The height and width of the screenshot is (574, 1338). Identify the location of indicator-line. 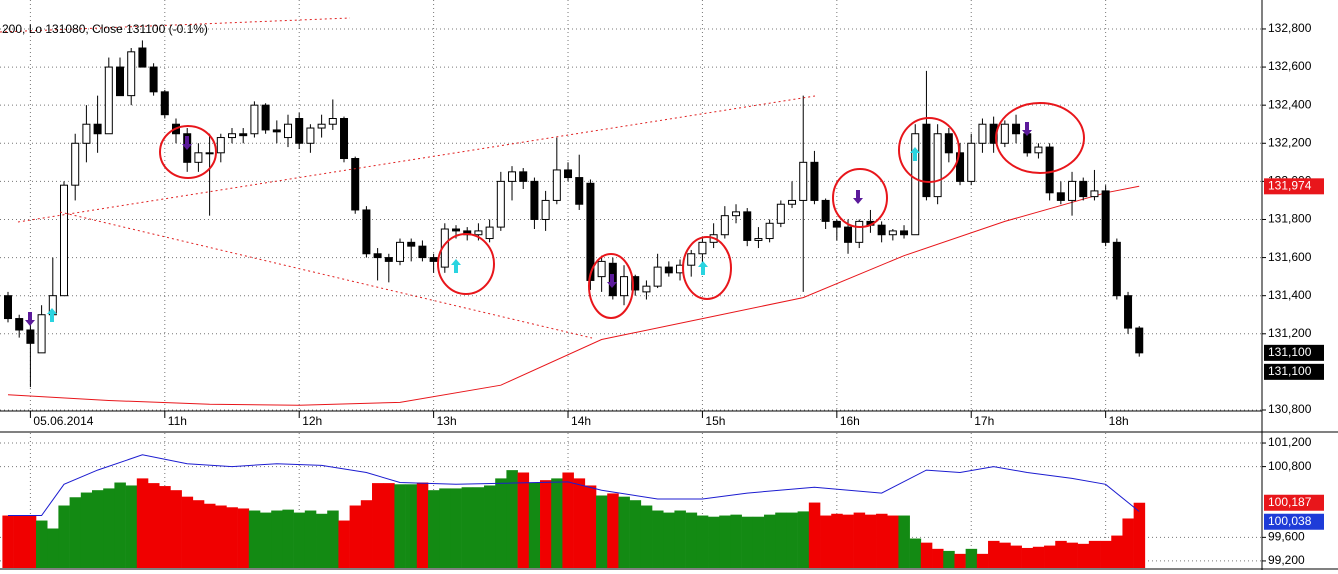
(574, 485).